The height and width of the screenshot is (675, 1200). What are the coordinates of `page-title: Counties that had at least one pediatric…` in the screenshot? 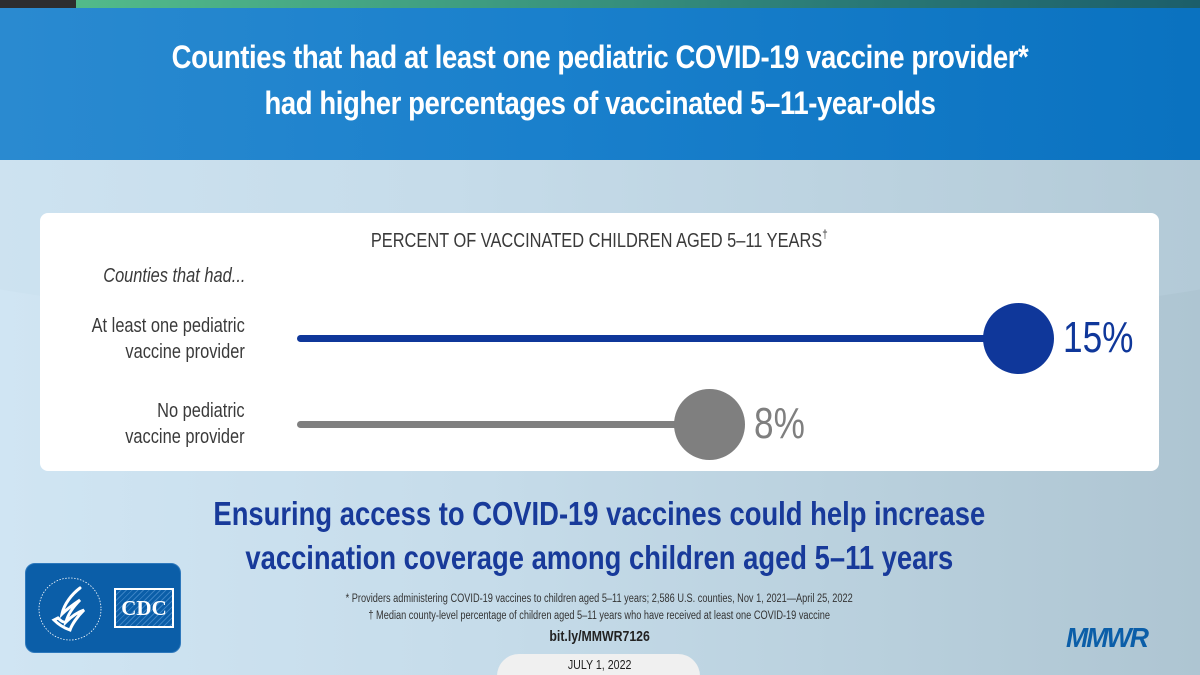 It's located at (600, 80).